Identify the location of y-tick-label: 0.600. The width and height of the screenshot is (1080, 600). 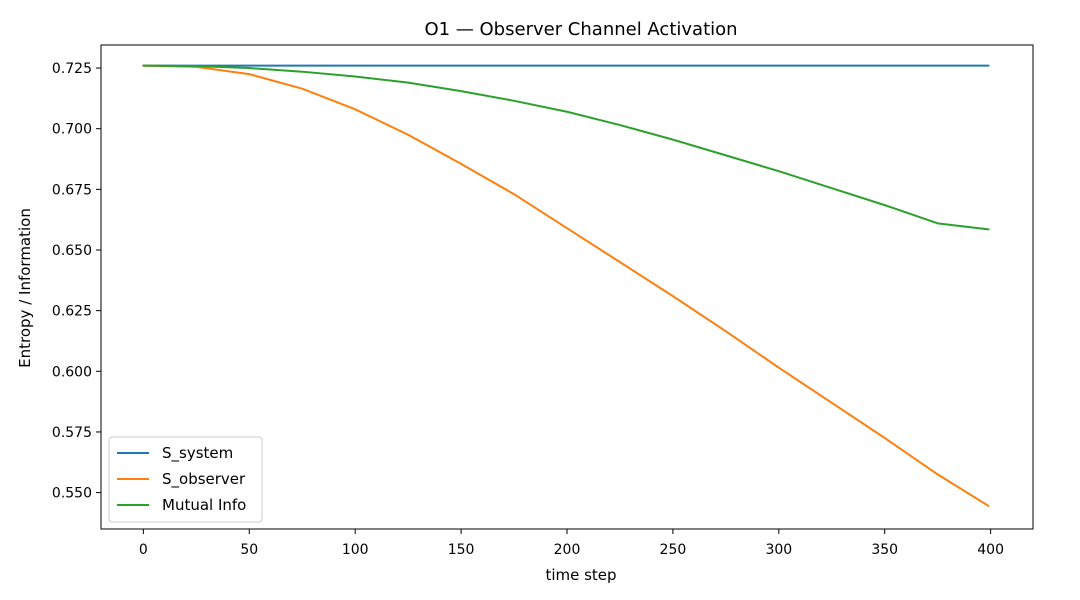
(72, 372).